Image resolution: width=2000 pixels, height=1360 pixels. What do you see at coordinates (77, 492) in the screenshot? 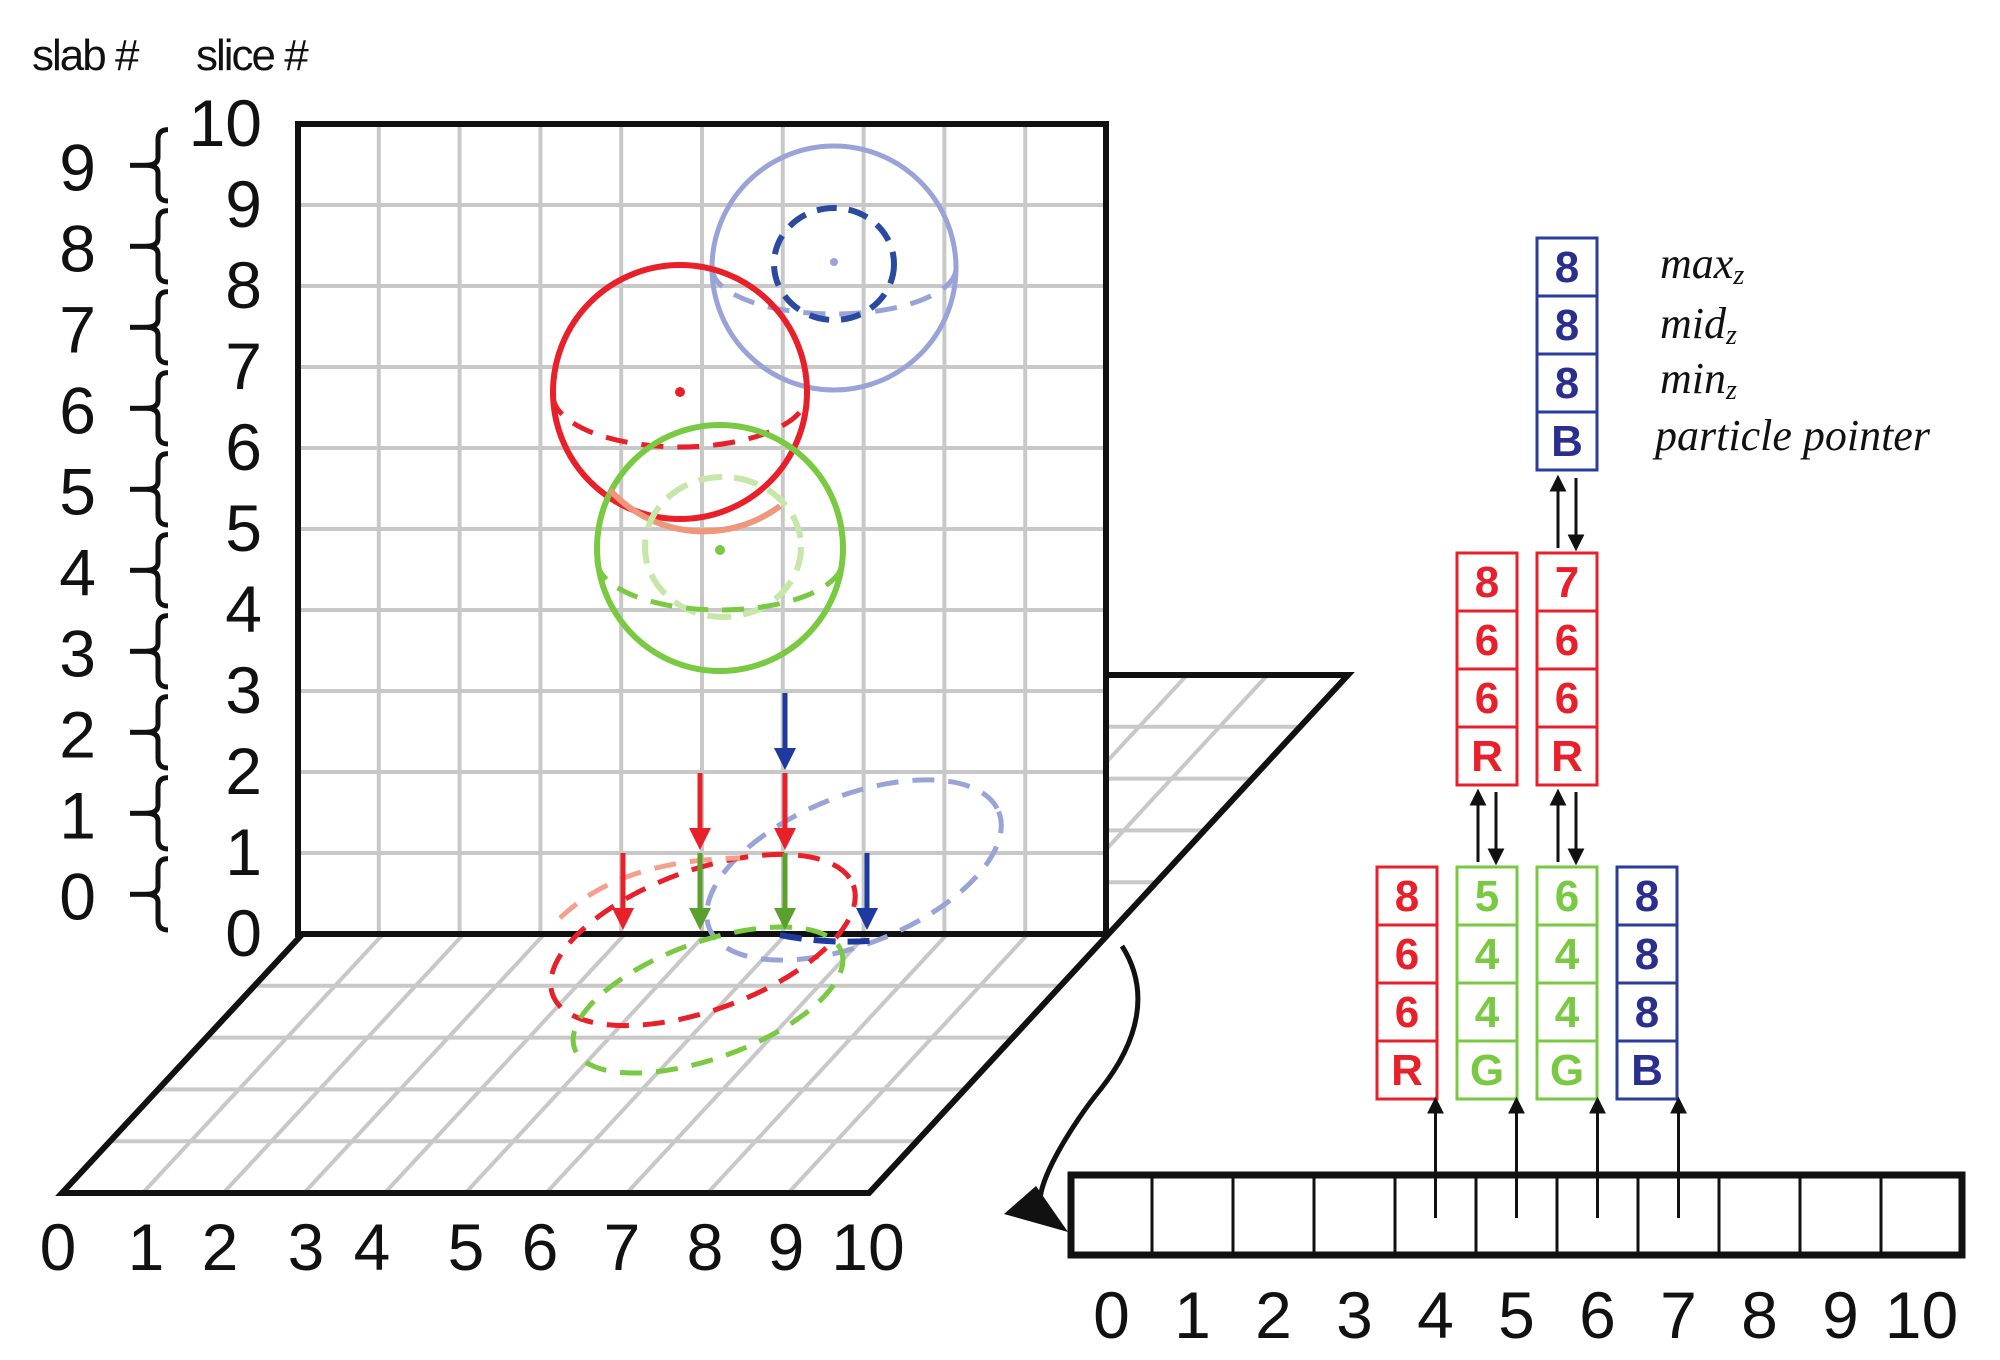
I see `slab-number: 5` at bounding box center [77, 492].